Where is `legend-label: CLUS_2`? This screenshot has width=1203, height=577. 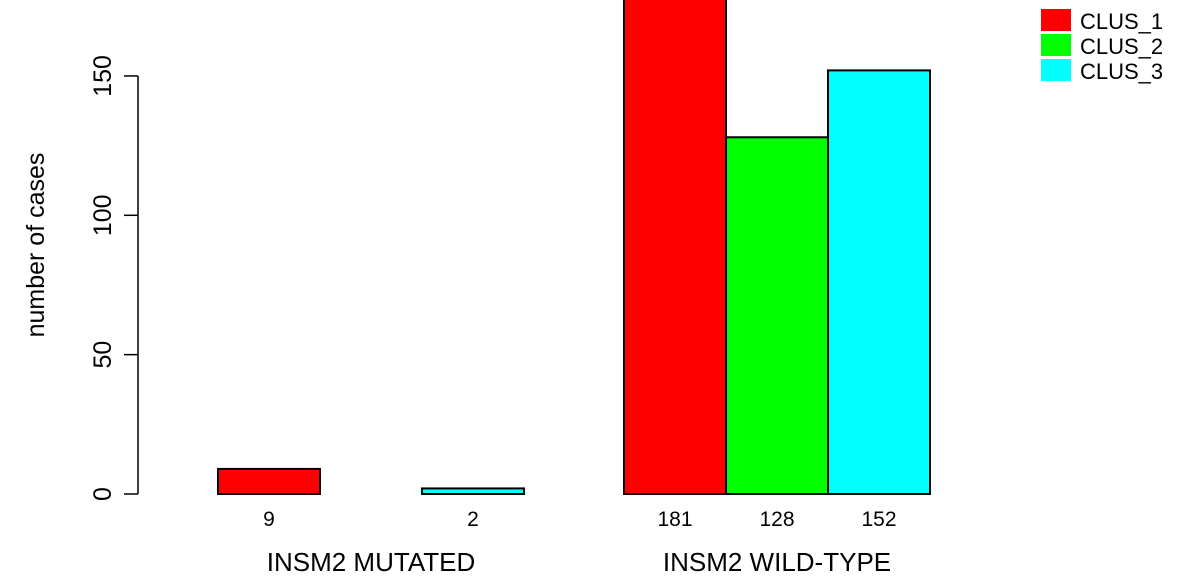
legend-label: CLUS_2 is located at coordinates (1121, 46).